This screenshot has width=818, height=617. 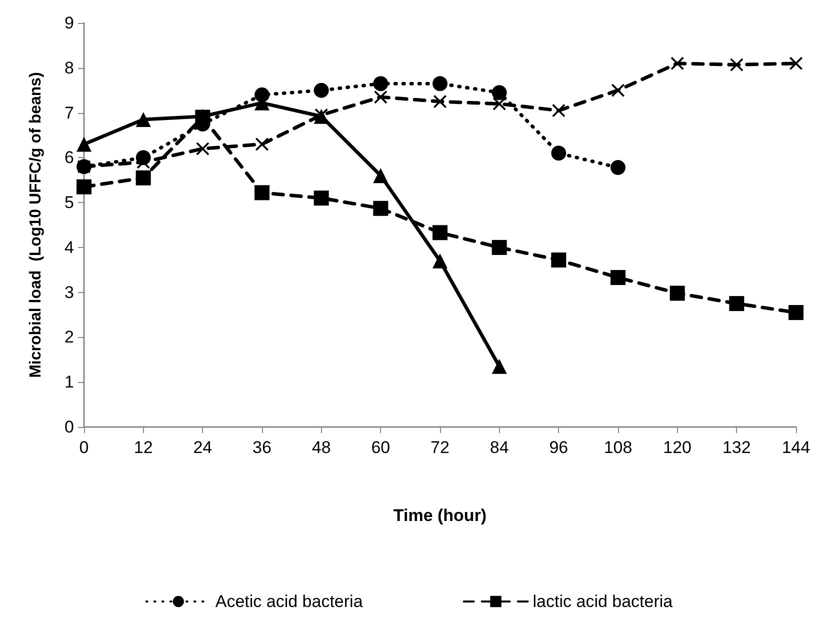 What do you see at coordinates (69, 68) in the screenshot?
I see `y-tick-label: 8` at bounding box center [69, 68].